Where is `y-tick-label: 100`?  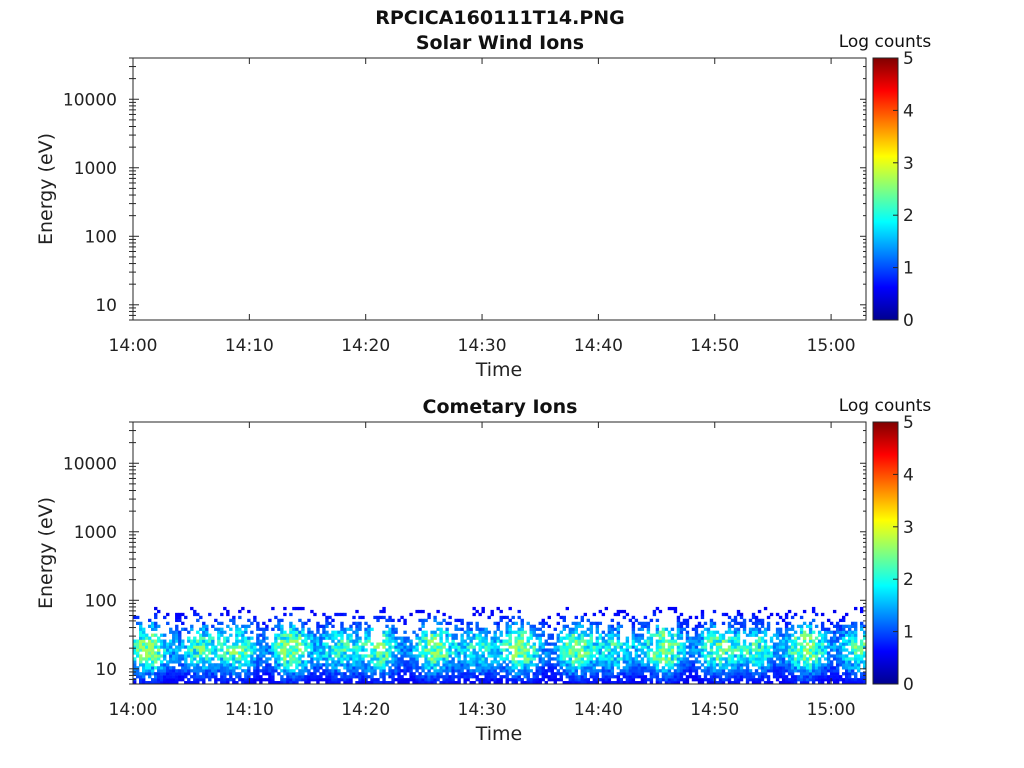
y-tick-label: 100 is located at coordinates (101, 601).